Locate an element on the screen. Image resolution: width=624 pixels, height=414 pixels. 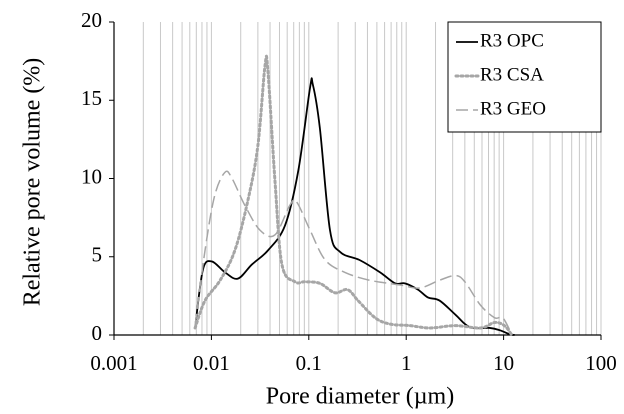
y-axis-title: Relative pore volume (%) is located at coordinates (33, 182).